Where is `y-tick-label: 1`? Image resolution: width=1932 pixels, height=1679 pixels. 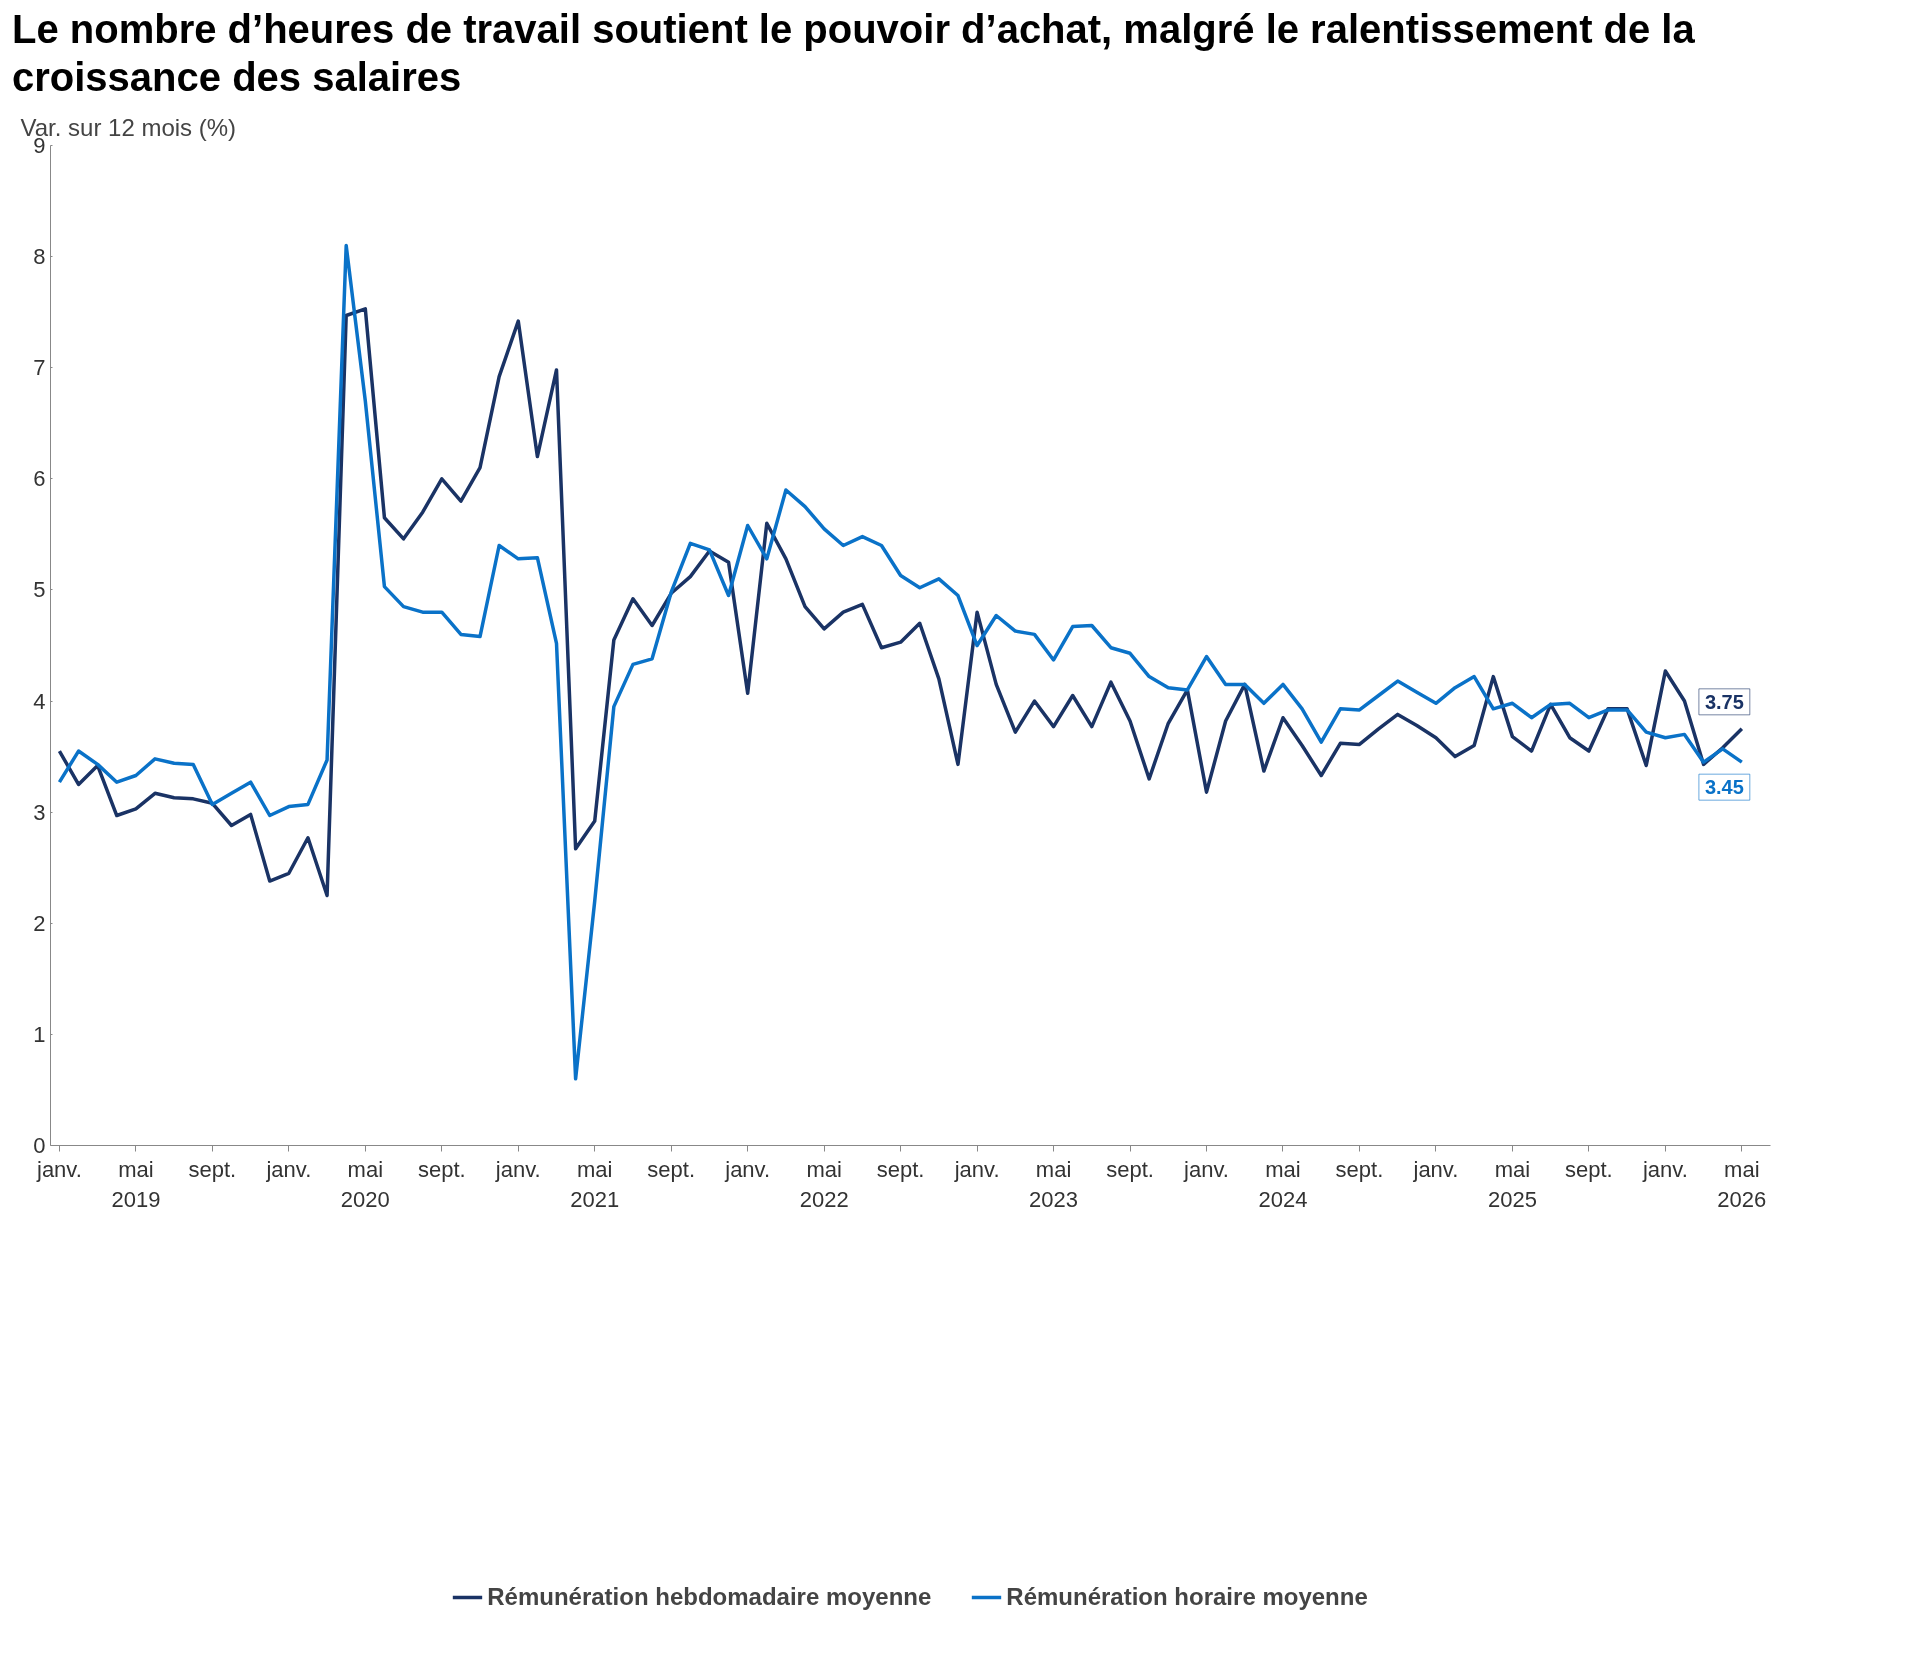 y-tick-label: 1 is located at coordinates (39, 1034).